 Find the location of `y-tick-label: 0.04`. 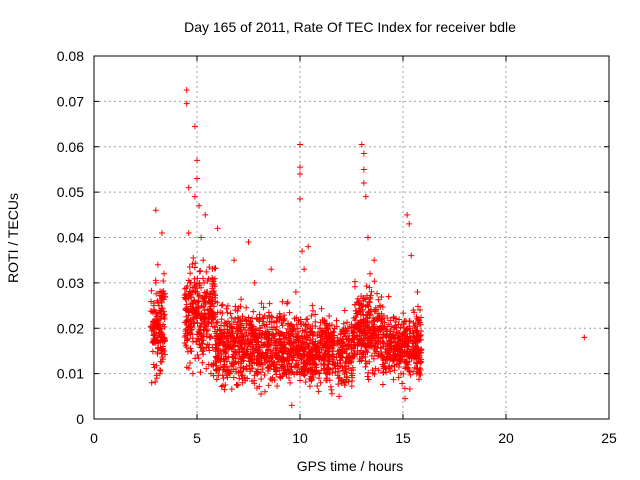

y-tick-label: 0.04 is located at coordinates (70, 238).